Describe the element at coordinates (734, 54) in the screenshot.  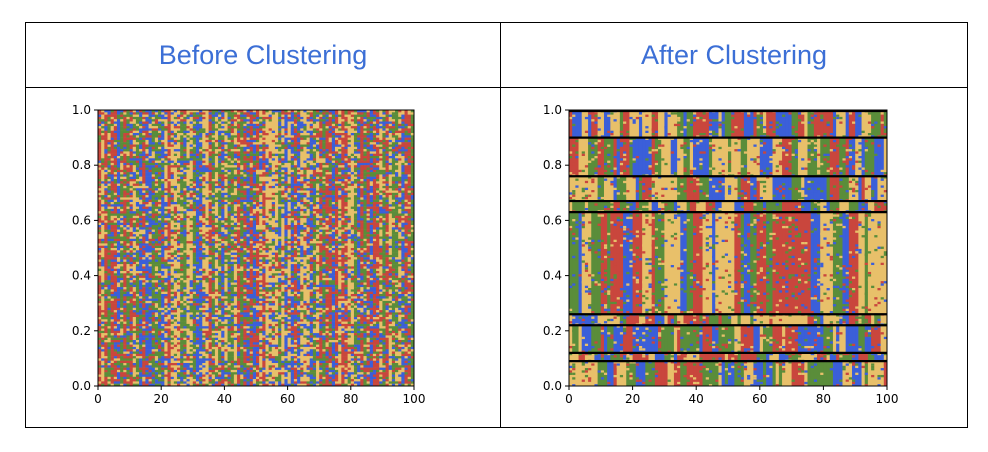
I see `header-after-clustering: After Clustering` at that location.